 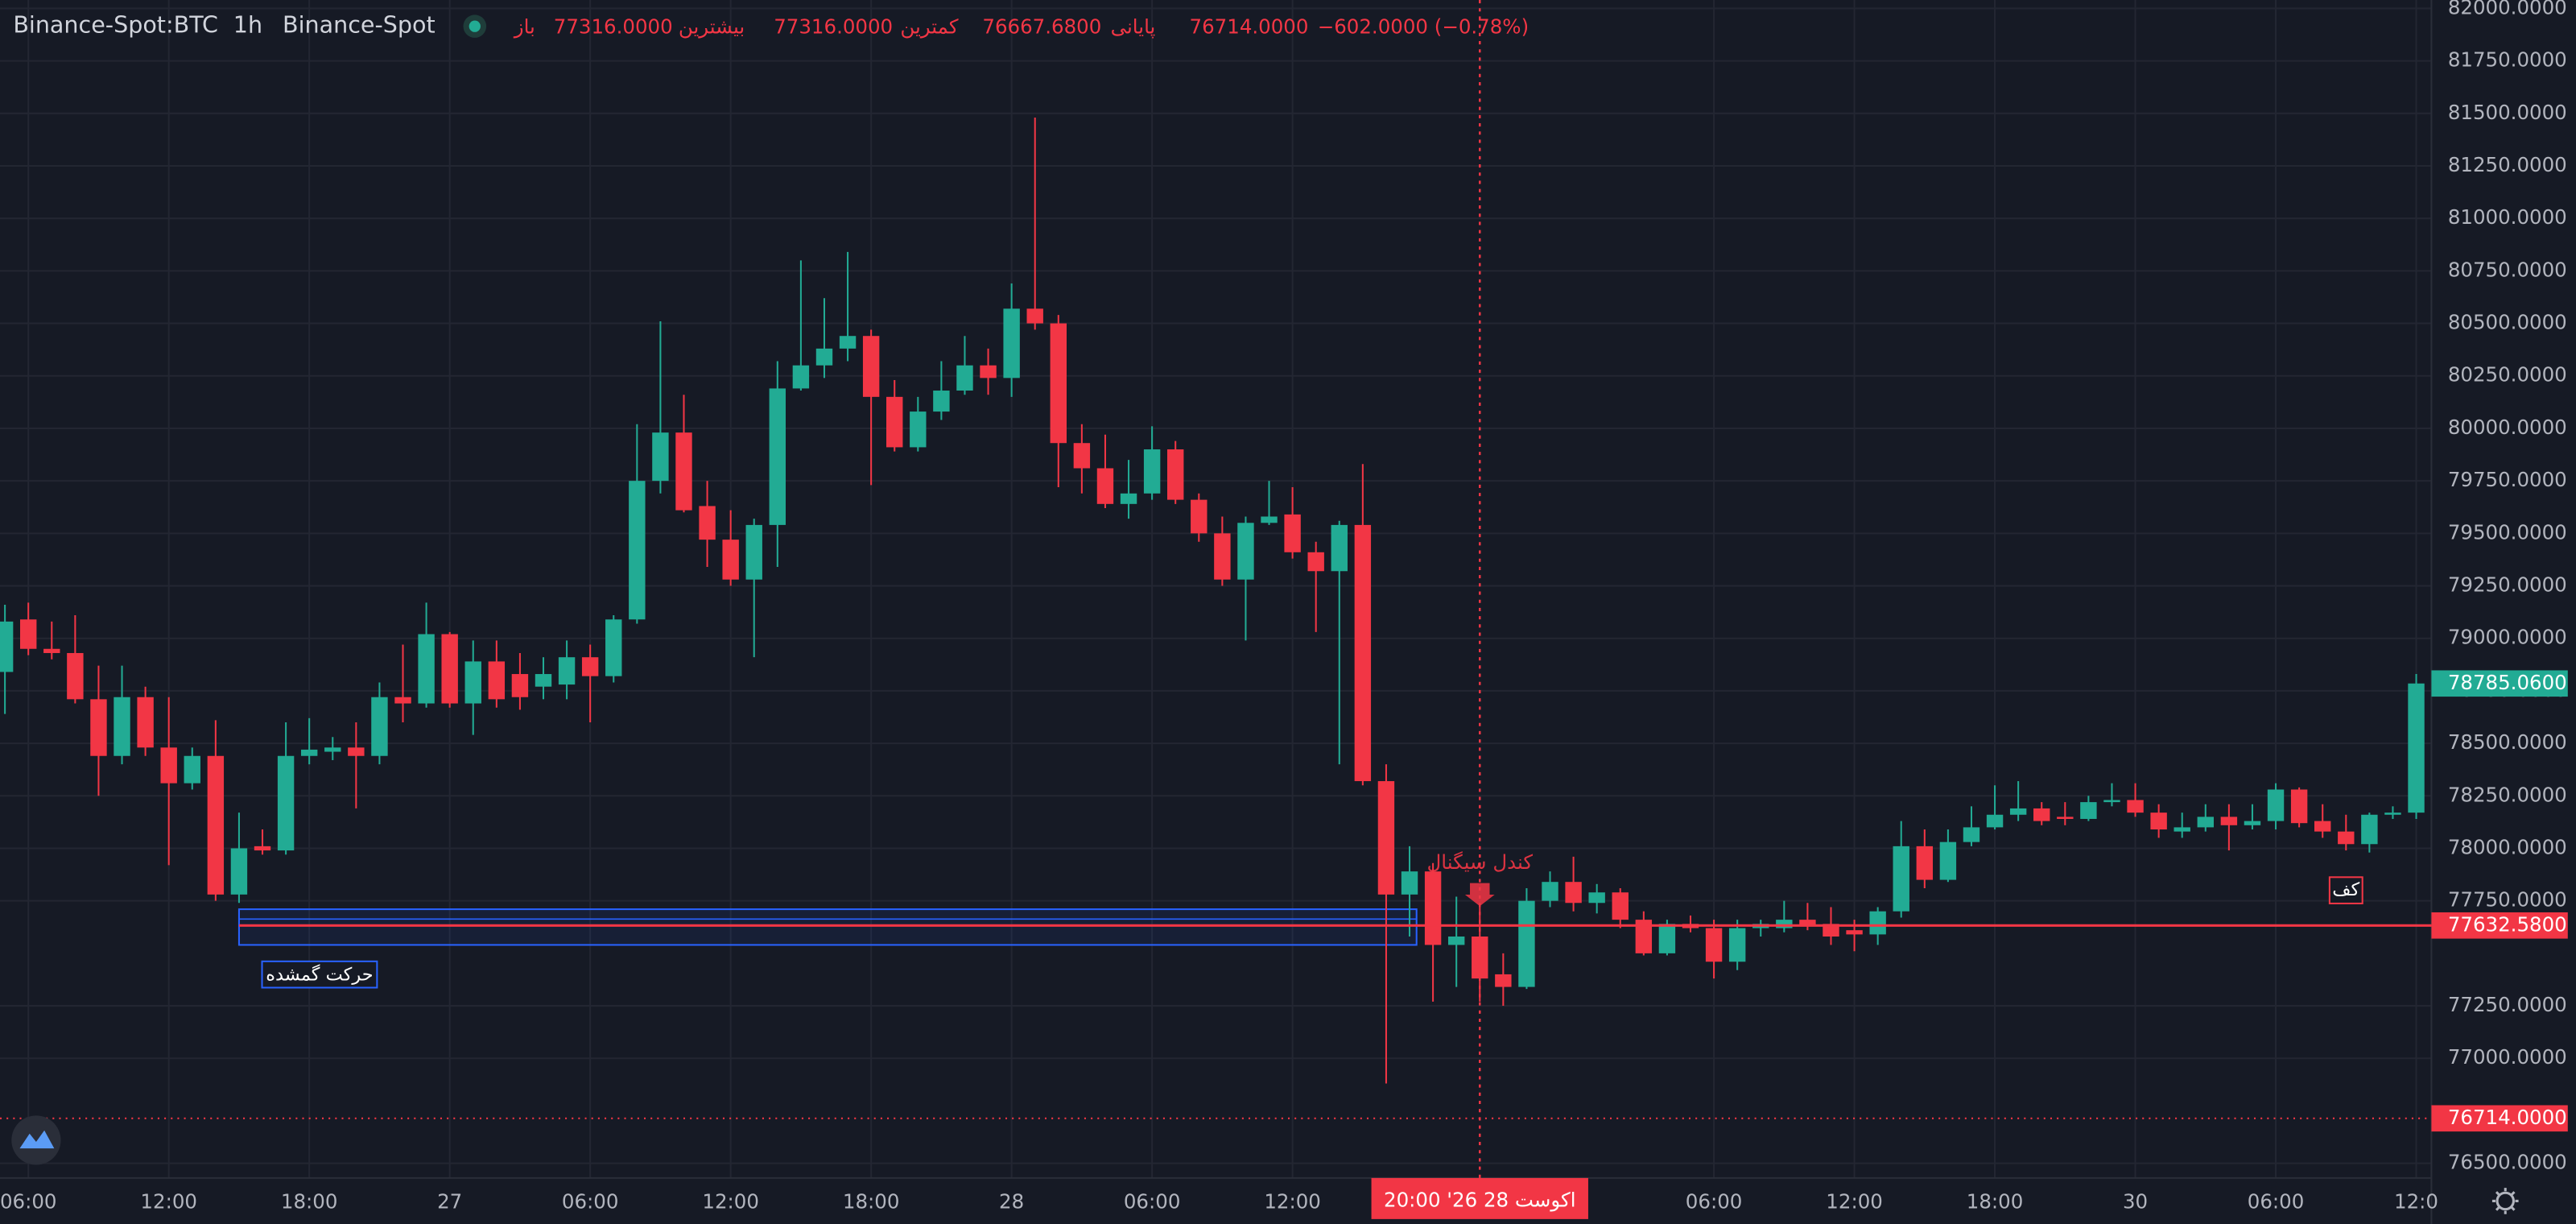 I want to click on low-label: کمترین, so click(x=929, y=27).